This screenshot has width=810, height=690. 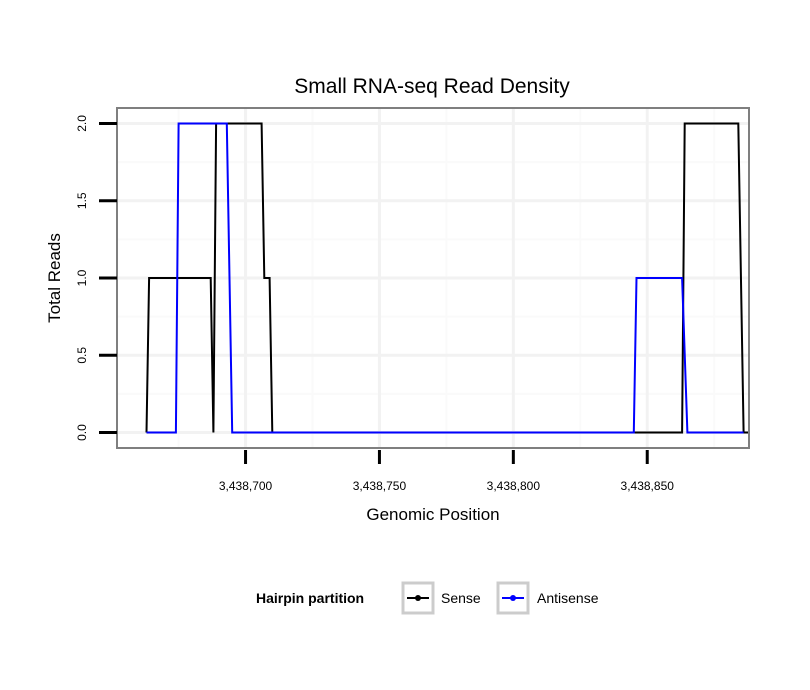 I want to click on legend-title: Hairpin partition, so click(x=310, y=598).